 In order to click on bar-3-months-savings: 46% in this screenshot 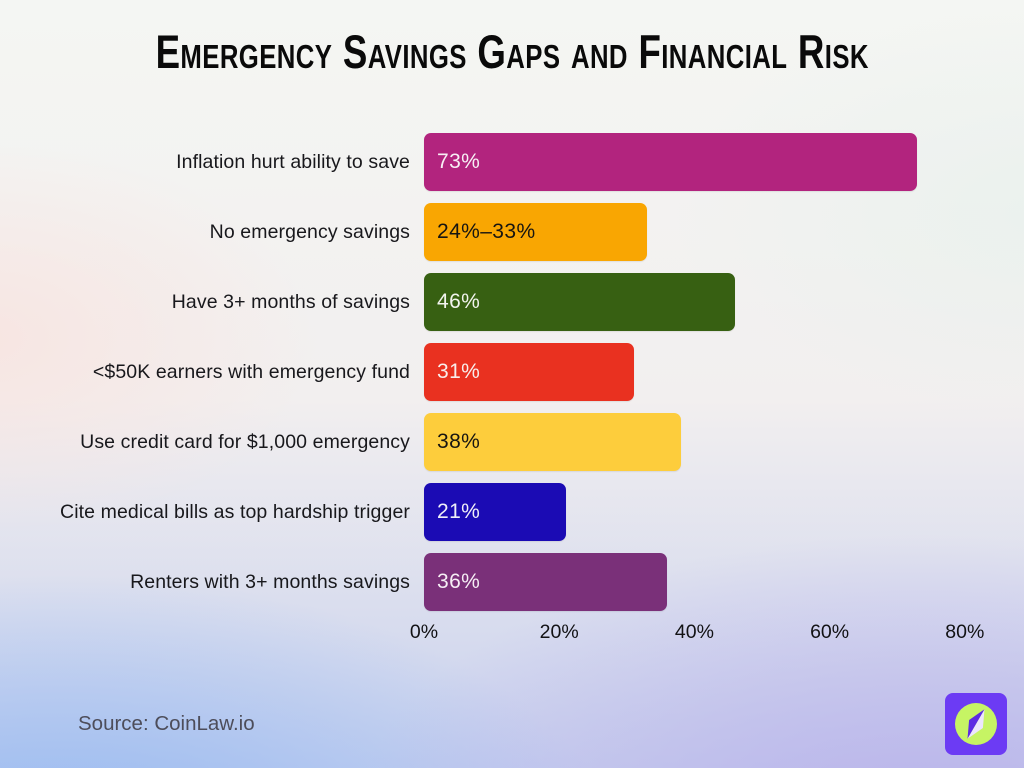, I will do `click(579, 302)`.